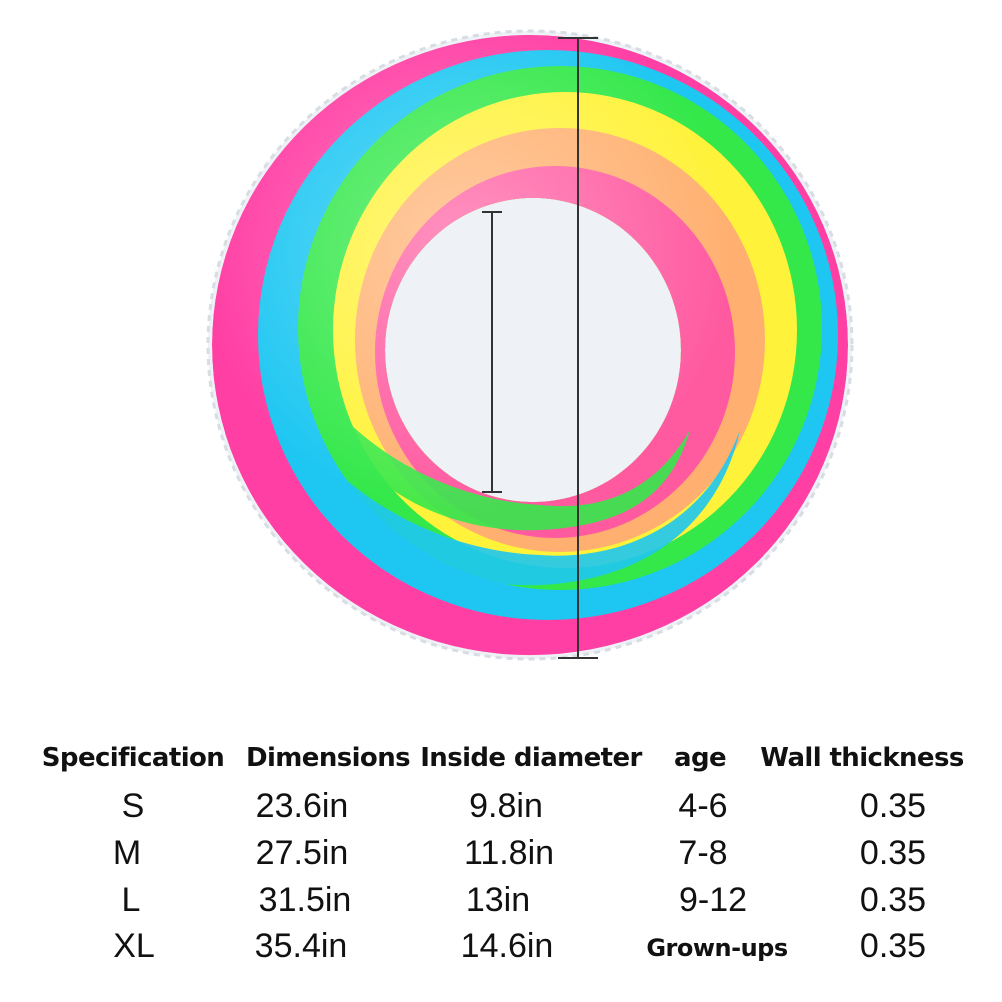 Image resolution: width=1002 pixels, height=1002 pixels. I want to click on row-s-inside-diameter: 9.8in, so click(506, 806).